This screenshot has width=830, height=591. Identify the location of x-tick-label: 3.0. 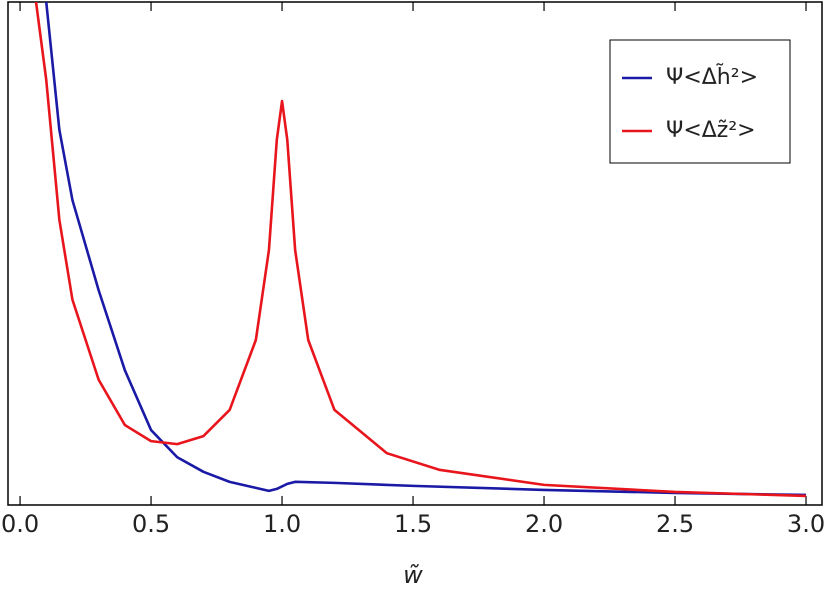
(806, 524).